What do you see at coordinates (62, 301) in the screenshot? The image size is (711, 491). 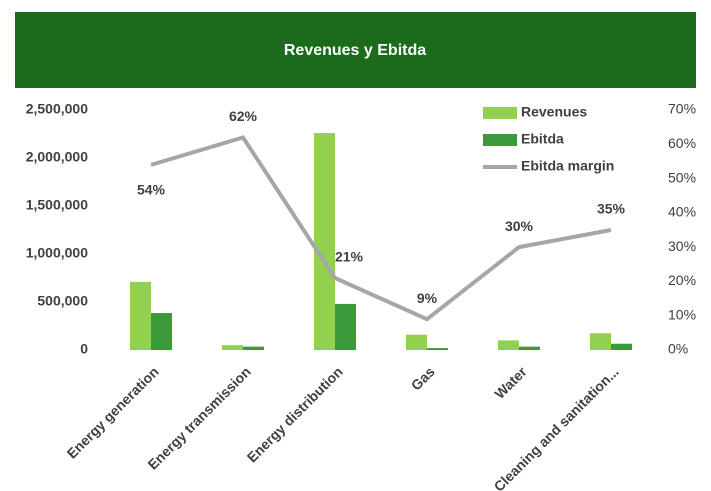 I see `y-tick-label: 500,000` at bounding box center [62, 301].